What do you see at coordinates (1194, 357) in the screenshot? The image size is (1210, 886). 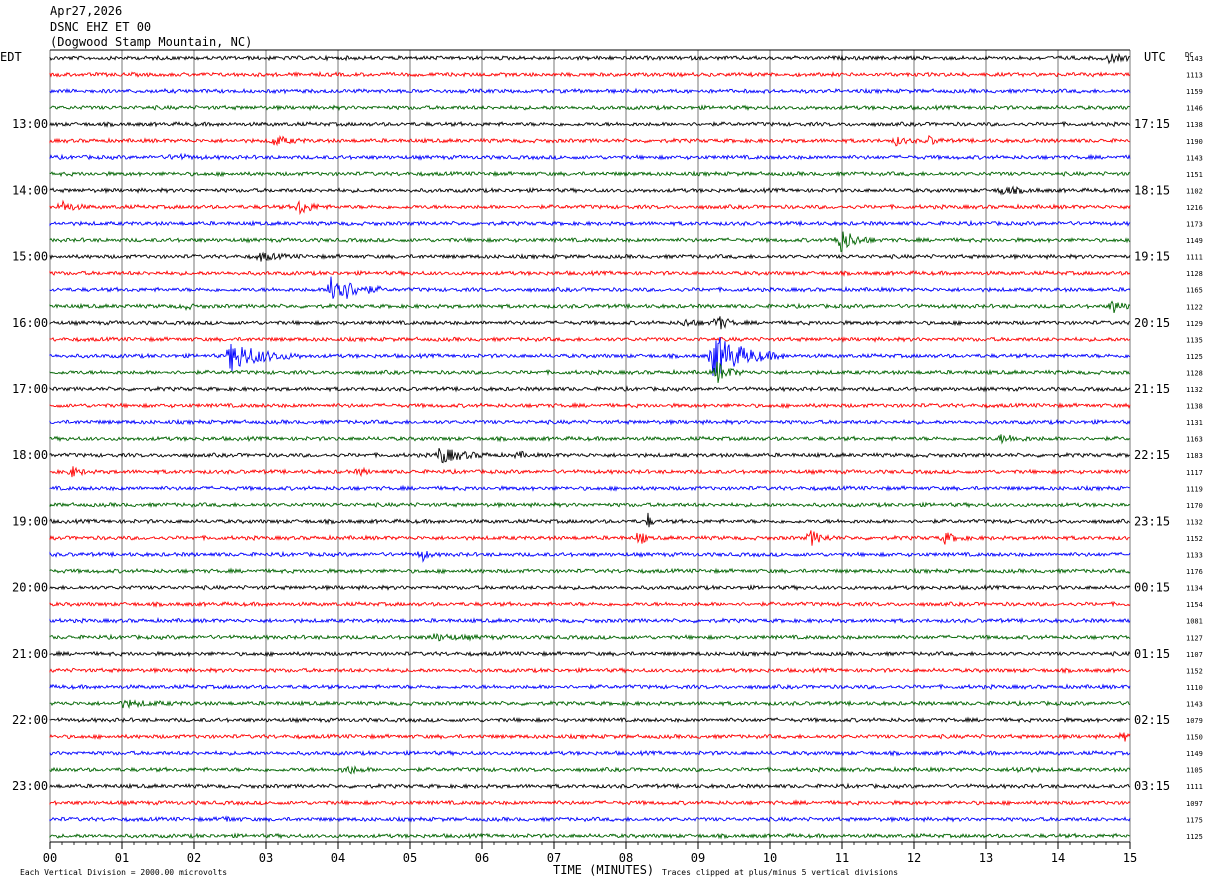 I see `dc-value: 1125` at bounding box center [1194, 357].